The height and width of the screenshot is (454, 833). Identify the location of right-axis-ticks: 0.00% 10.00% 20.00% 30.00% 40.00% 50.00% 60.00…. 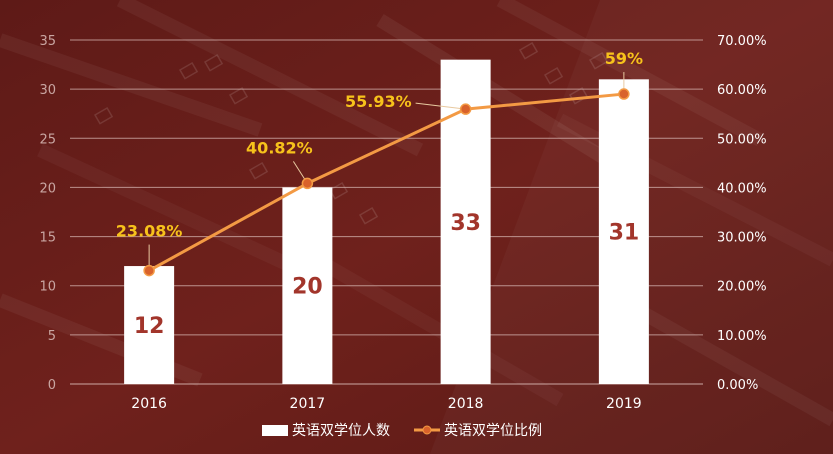
(742, 213).